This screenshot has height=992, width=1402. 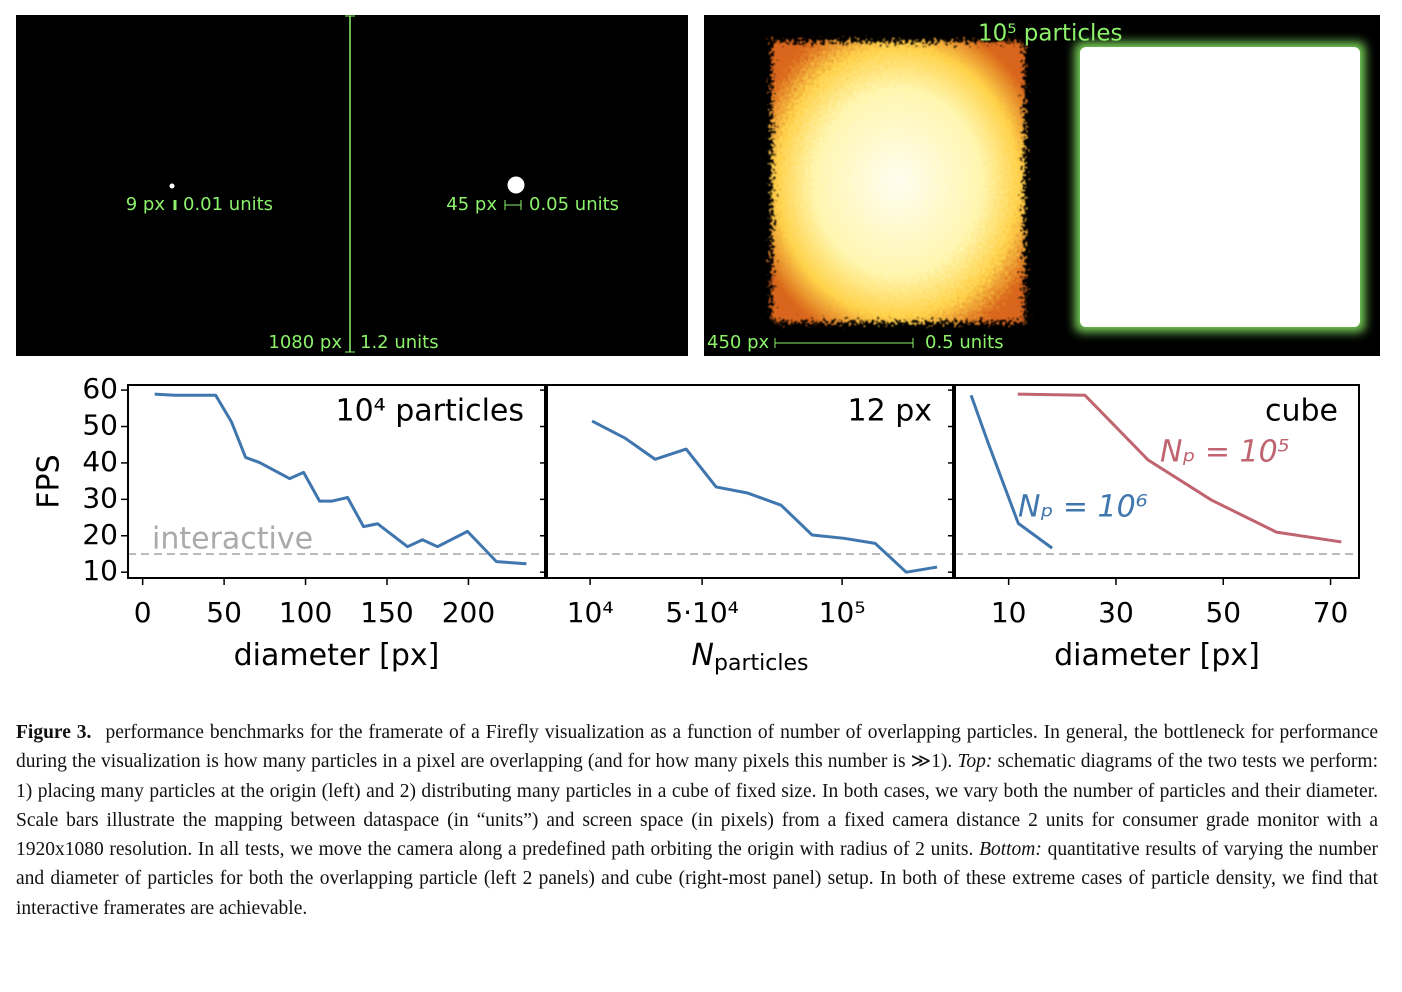 What do you see at coordinates (100, 461) in the screenshot?
I see `y-tick-label: 40` at bounding box center [100, 461].